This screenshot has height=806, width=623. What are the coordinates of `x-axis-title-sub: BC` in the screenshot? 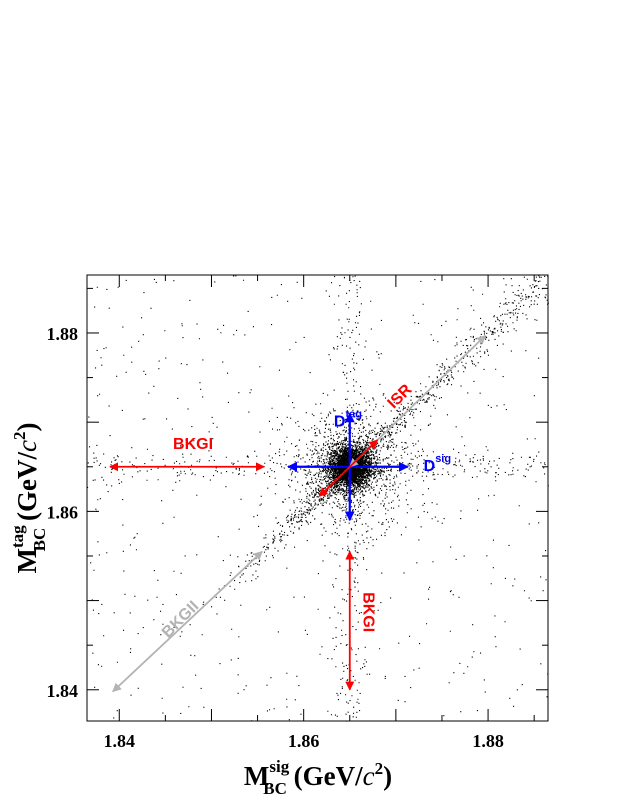 It's located at (275, 788).